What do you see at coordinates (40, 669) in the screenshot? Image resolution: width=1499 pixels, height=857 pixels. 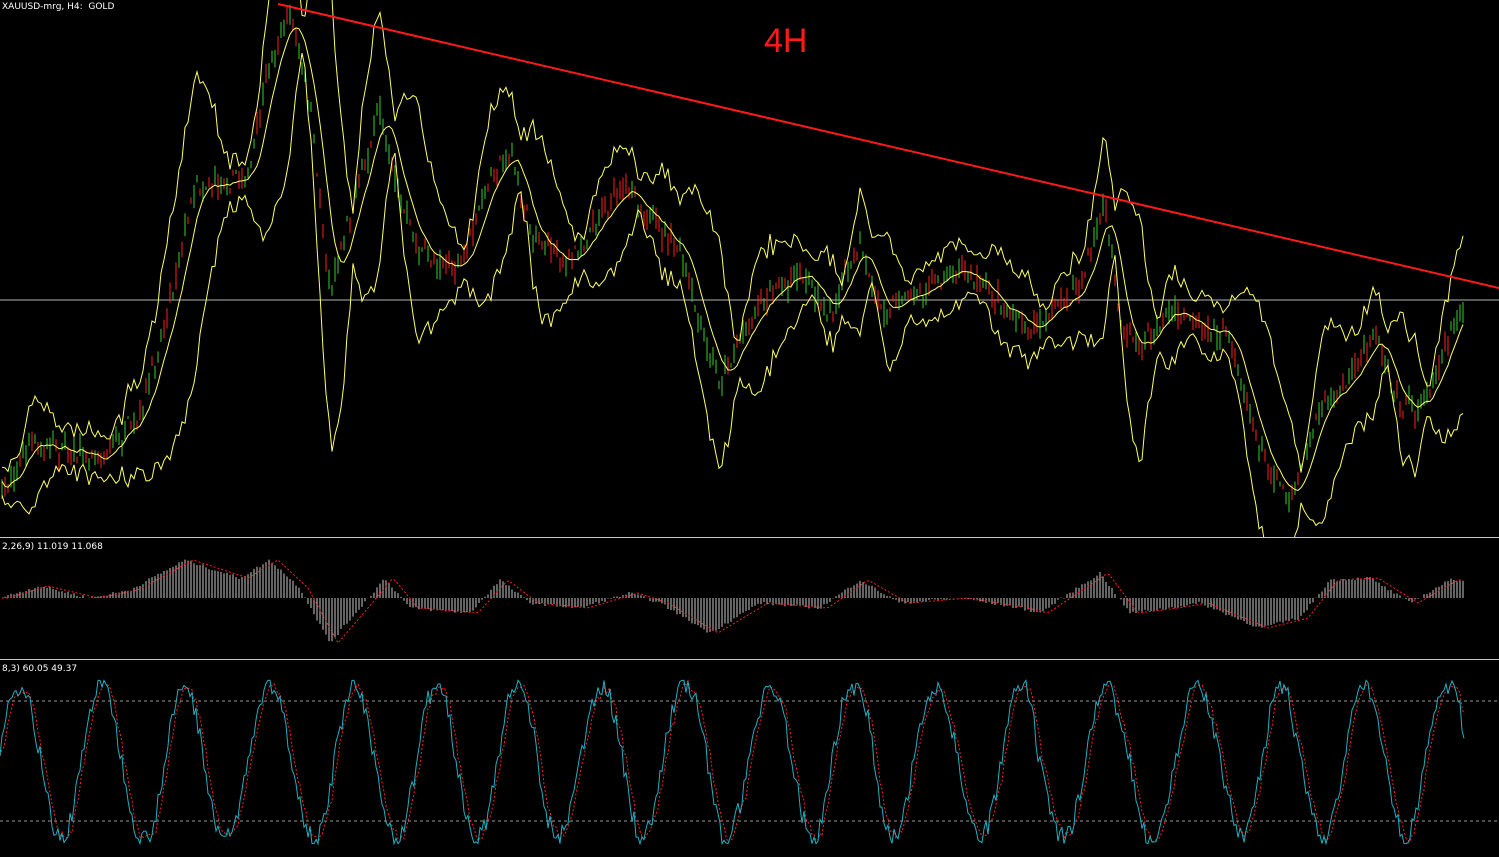 I see `stochastic-label: 8,3) 60.05 49.37` at bounding box center [40, 669].